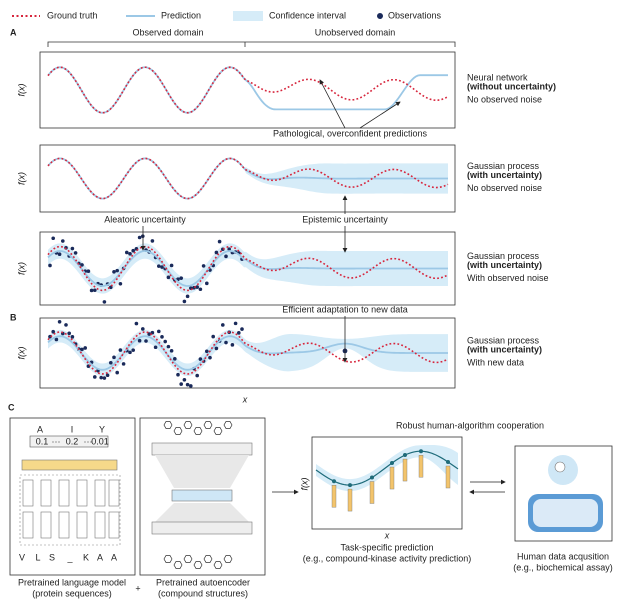  What do you see at coordinates (181, 15) in the screenshot?
I see `legend-label: Prediction` at bounding box center [181, 15].